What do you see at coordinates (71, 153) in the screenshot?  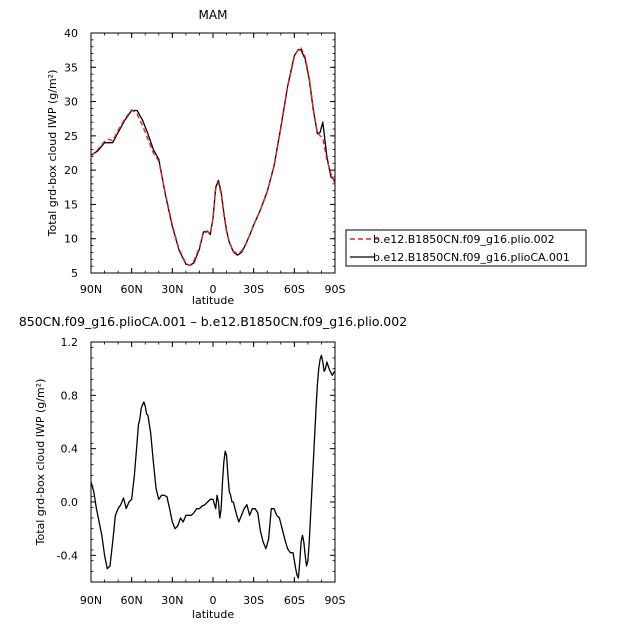 I see `top-y-tick-labels: 5 10 15 20 25 30 35 40` at bounding box center [71, 153].